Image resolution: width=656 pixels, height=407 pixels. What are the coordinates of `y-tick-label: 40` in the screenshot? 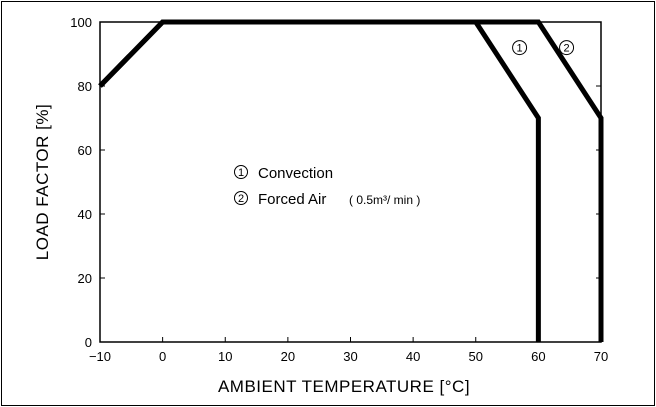 It's located at (85, 214).